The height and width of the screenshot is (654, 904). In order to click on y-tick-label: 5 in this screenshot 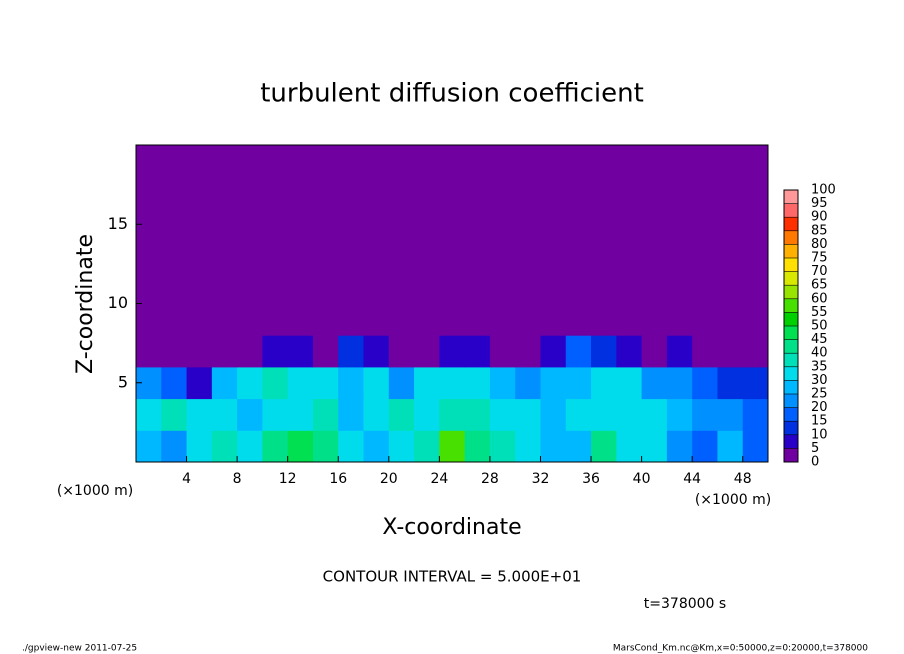, I will do `click(123, 381)`.